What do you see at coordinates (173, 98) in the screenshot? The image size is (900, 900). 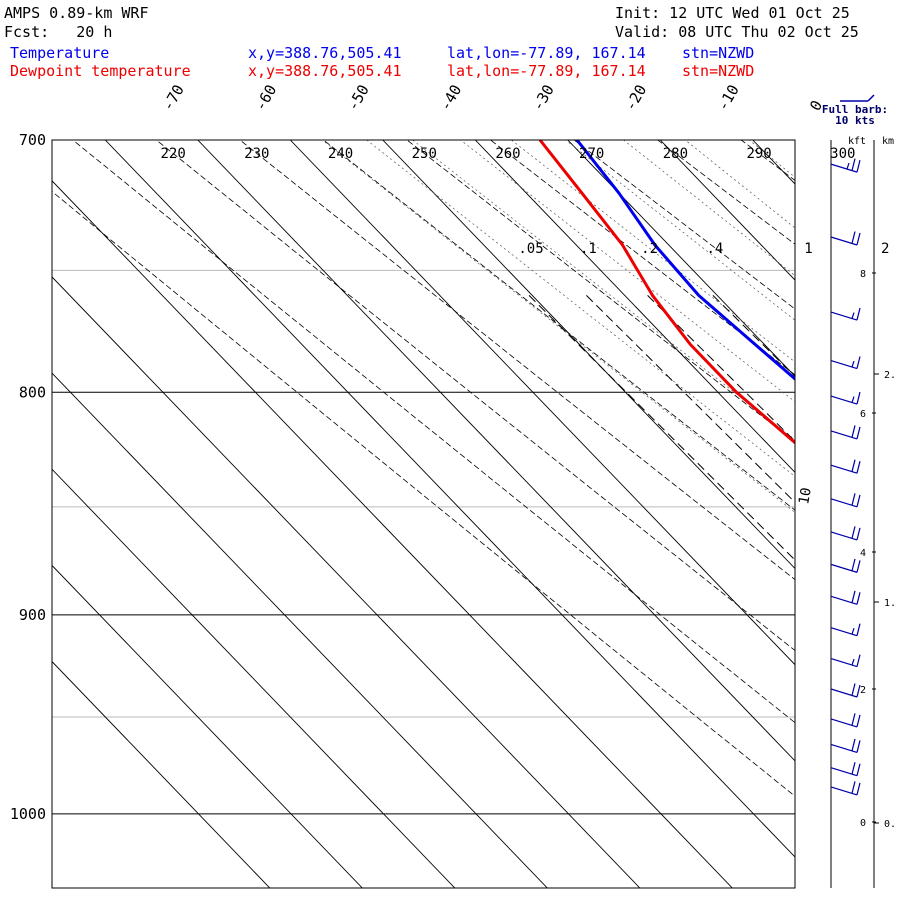 I see `isotherm-label: -70` at bounding box center [173, 98].